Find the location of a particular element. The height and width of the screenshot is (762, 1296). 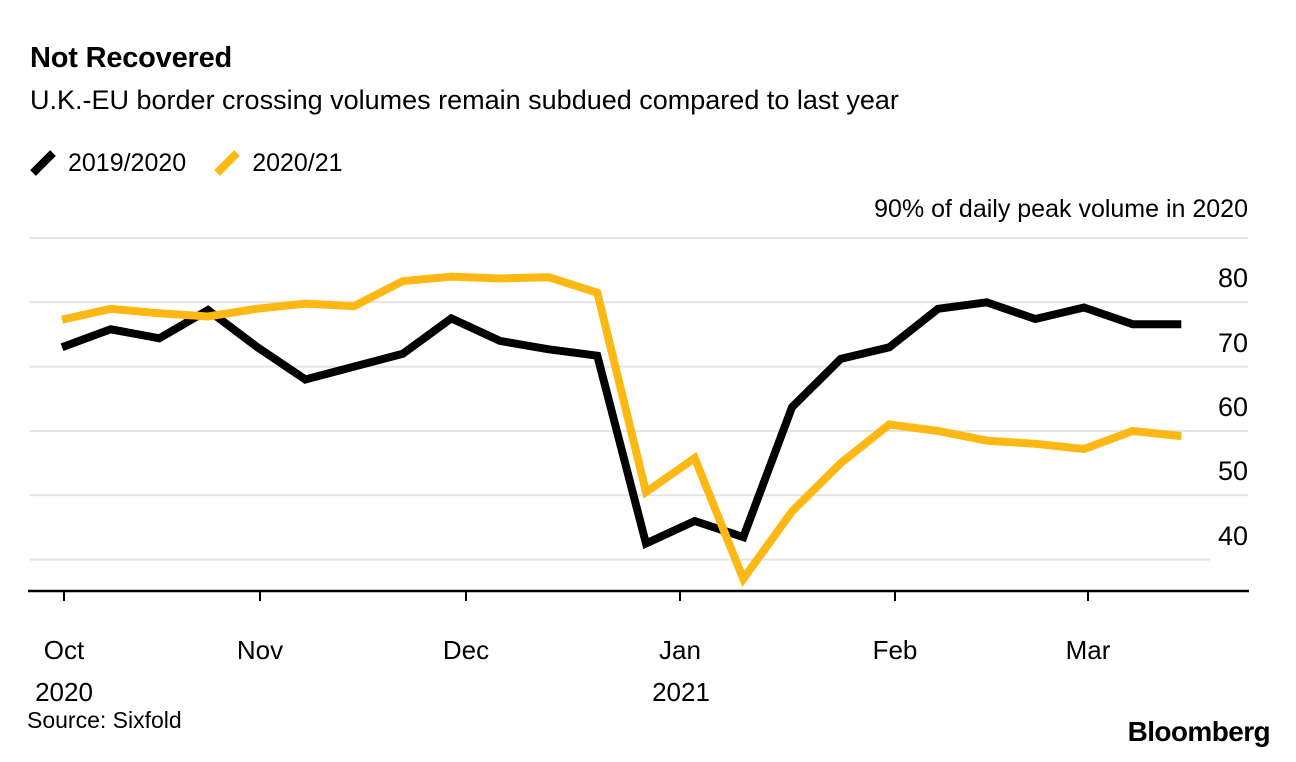

source-credit: Source: Sixfold is located at coordinates (104, 720).